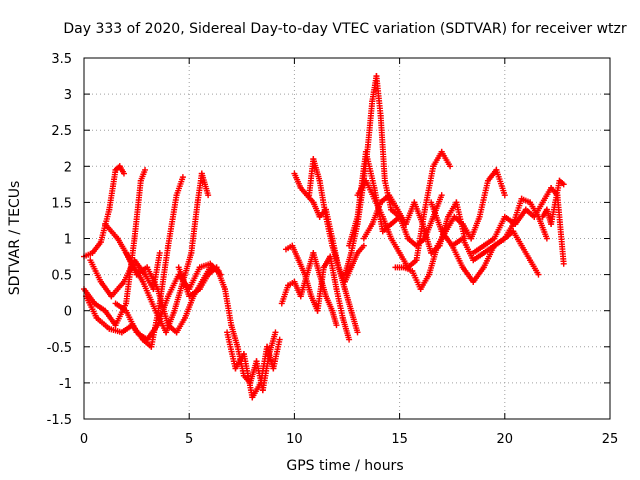 The height and width of the screenshot is (480, 640). I want to click on y-tick-label: -0.5, so click(59, 348).